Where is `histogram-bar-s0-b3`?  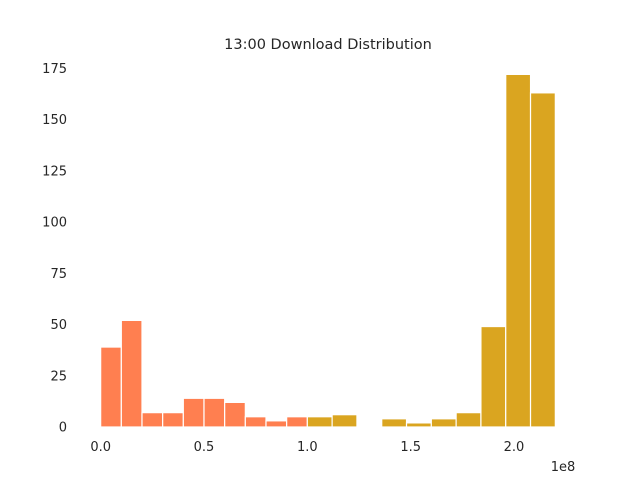 histogram-bar-s0-b3 is located at coordinates (173, 420).